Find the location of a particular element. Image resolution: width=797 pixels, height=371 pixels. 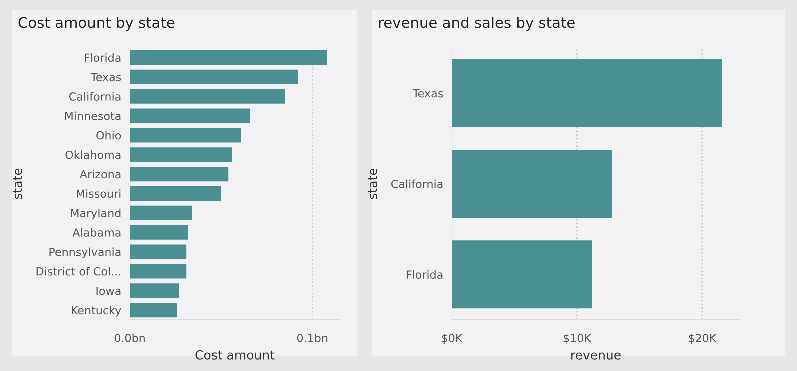

x-tick-label: 0.1bn is located at coordinates (312, 338).